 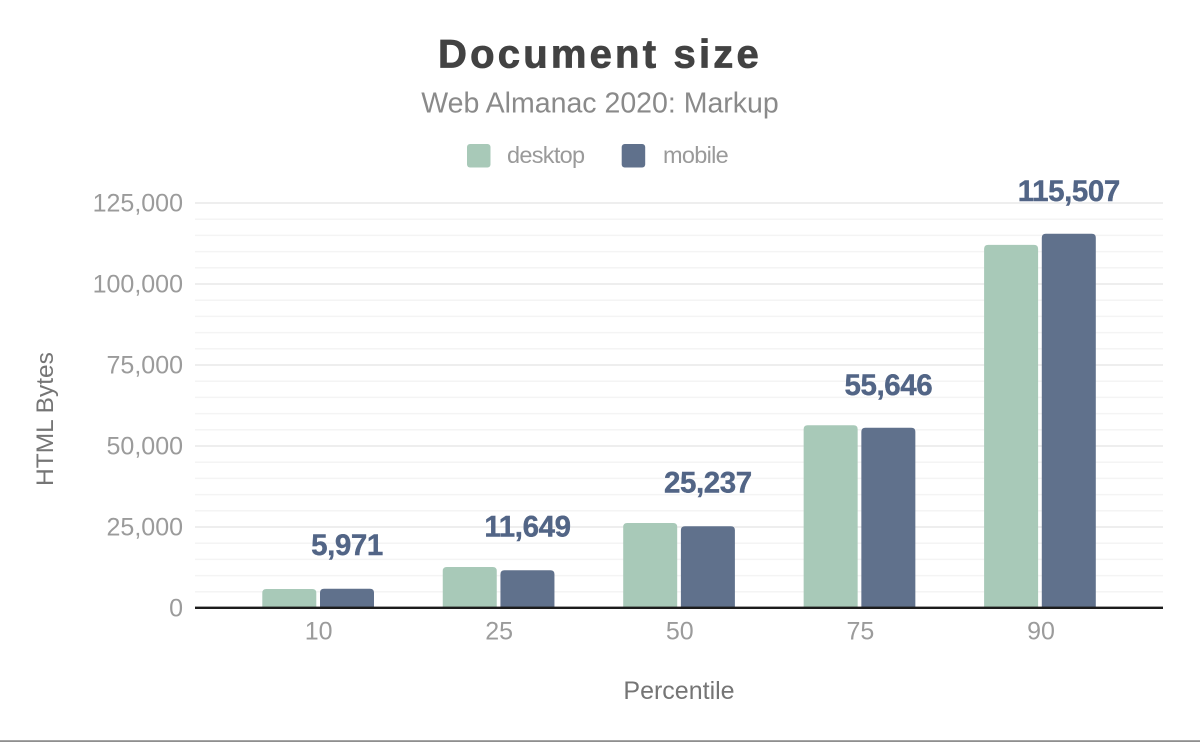 What do you see at coordinates (680, 631) in the screenshot?
I see `svg-text: 50` at bounding box center [680, 631].